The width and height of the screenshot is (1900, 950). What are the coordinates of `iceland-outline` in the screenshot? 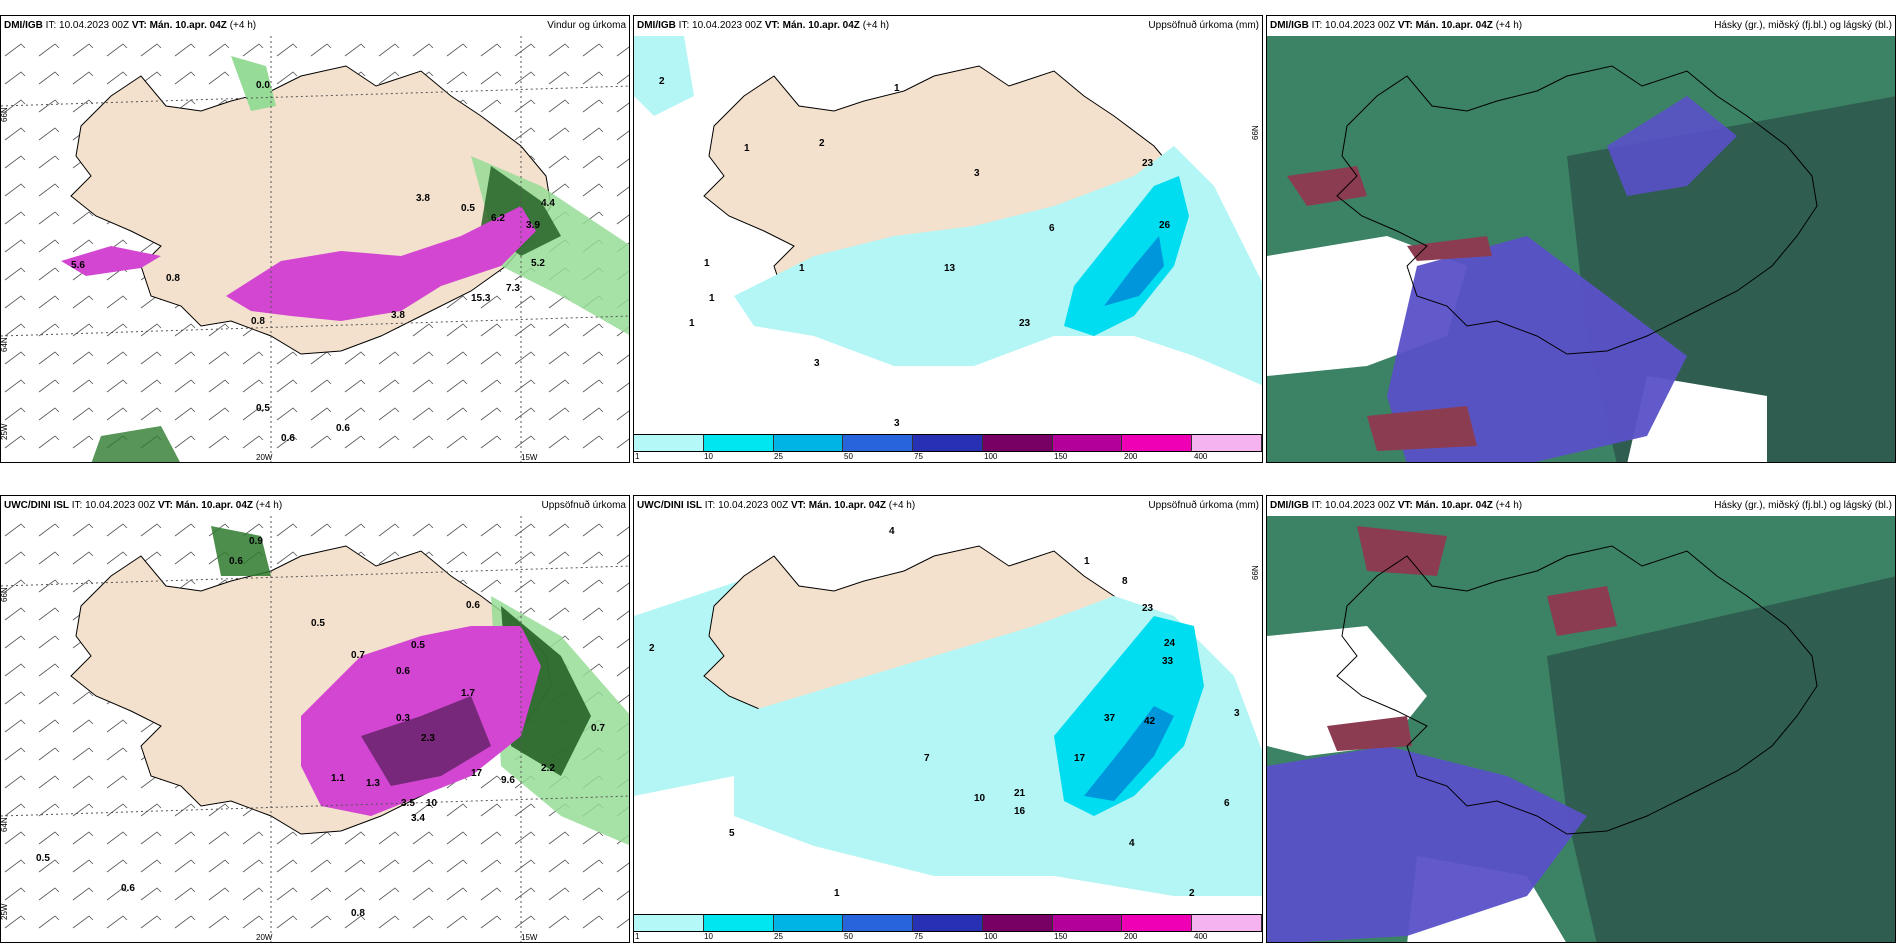 It's located at (1577, 210).